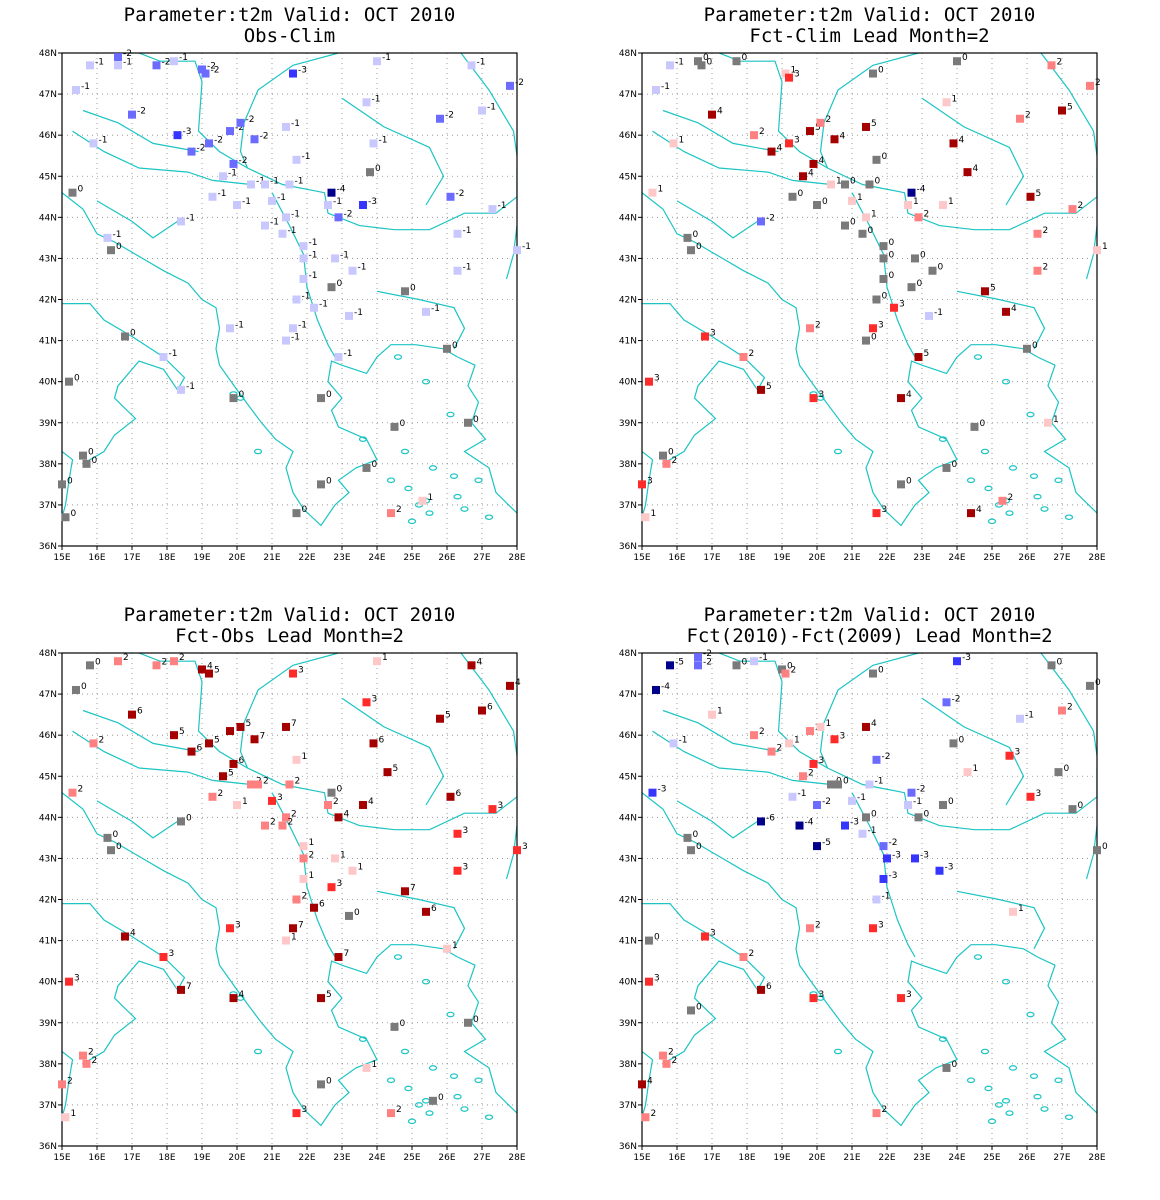 This screenshot has width=1160, height=1200. Describe the element at coordinates (770, 818) in the screenshot. I see `station-value-label: -6` at that location.